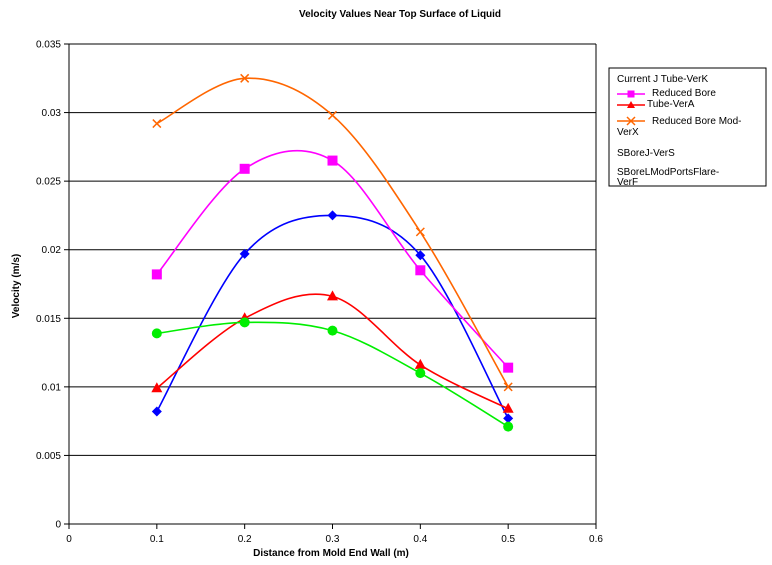 Image resolution: width=772 pixels, height=565 pixels. What do you see at coordinates (16, 286) in the screenshot?
I see `y-axis-title: Velocity (m/s)` at bounding box center [16, 286].